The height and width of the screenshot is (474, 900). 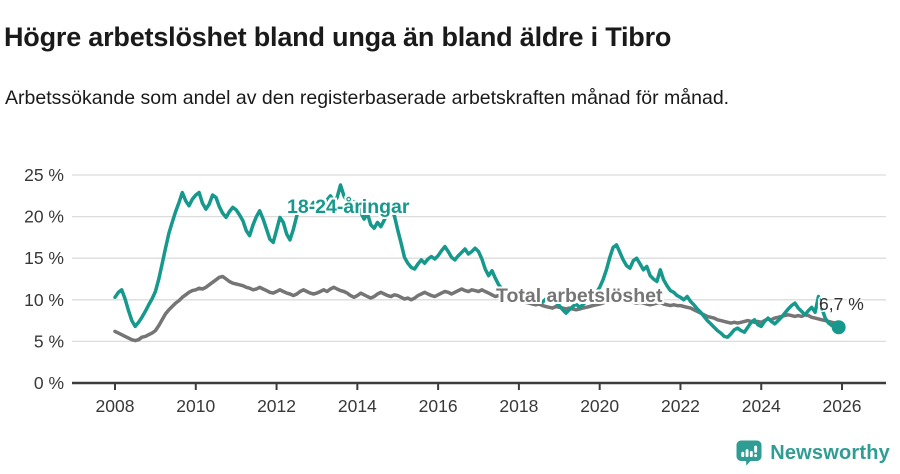 What do you see at coordinates (838, 327) in the screenshot?
I see `end-point-dot` at bounding box center [838, 327].